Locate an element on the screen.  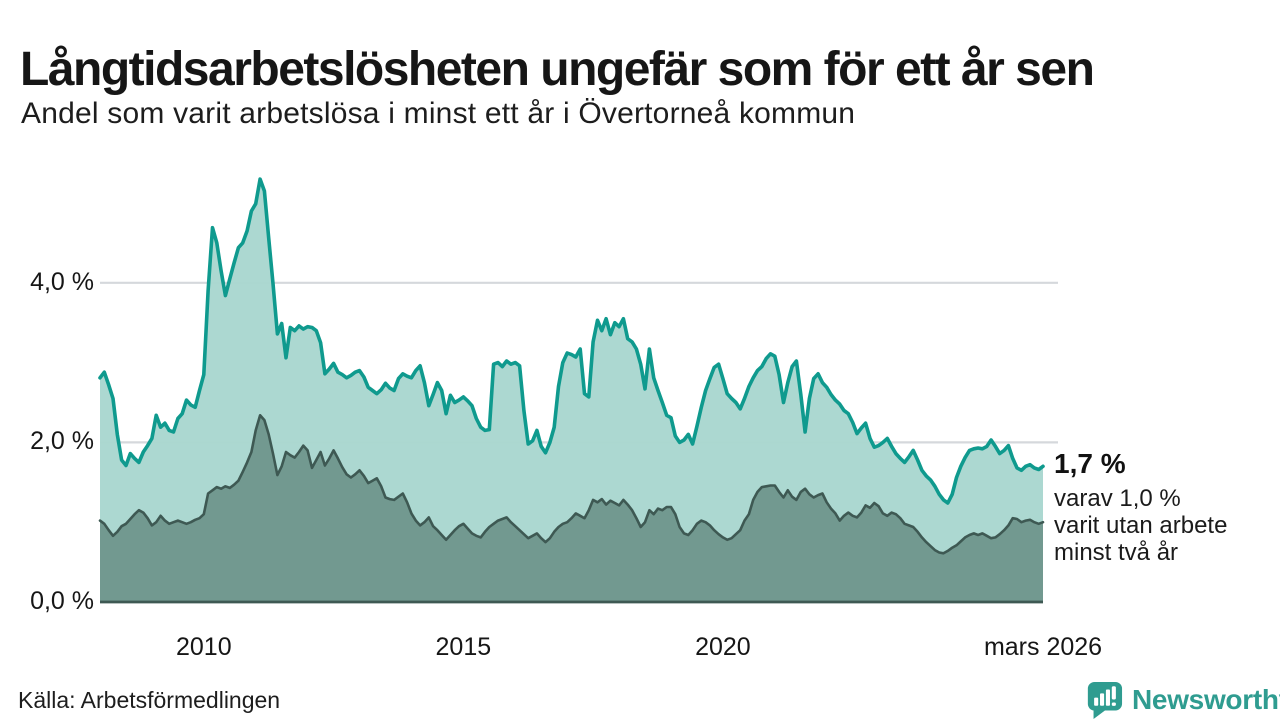
x-tick-label: 2015 is located at coordinates (463, 647).